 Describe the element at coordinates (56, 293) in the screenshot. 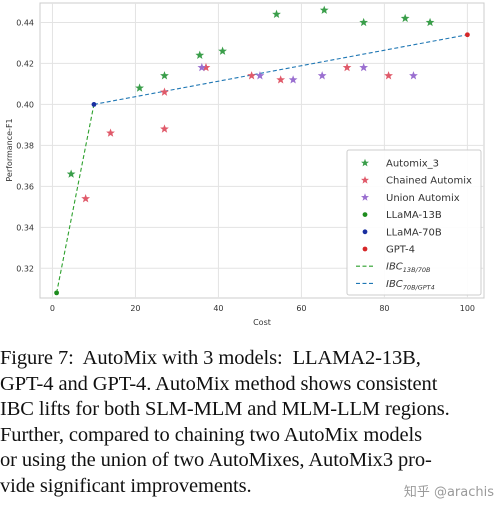

I see `point-llama13b` at that location.